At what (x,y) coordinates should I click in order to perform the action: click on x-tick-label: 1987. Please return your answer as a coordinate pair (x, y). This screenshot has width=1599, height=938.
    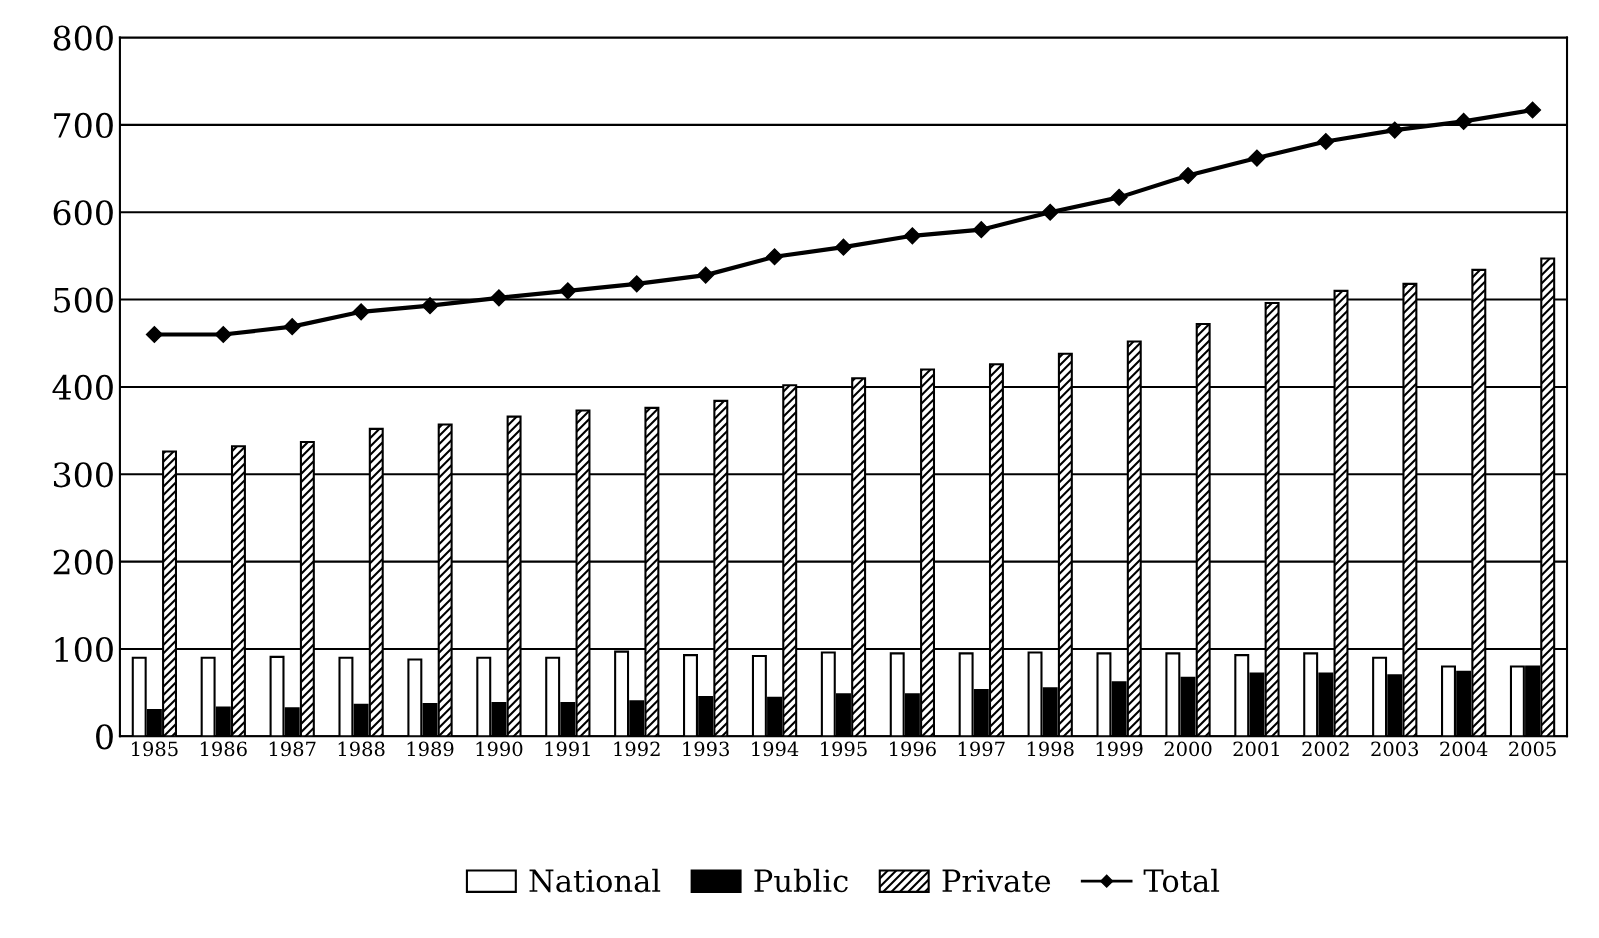
    Looking at the image, I should click on (292, 749).